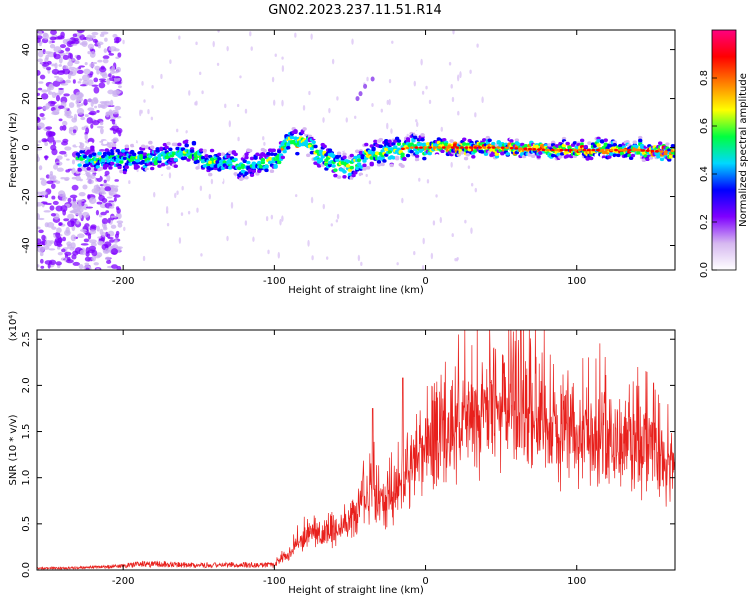  Describe the element at coordinates (26, 147) in the screenshot. I see `y-tick-label: 0` at that location.